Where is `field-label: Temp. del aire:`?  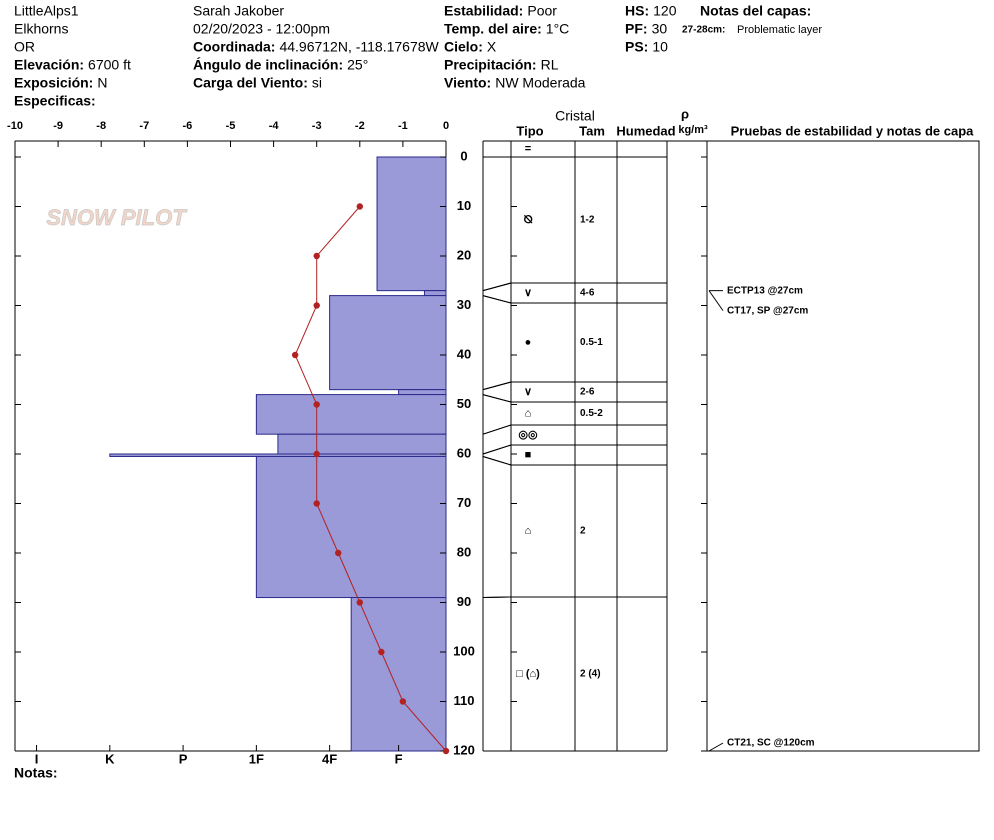 field-label: Temp. del aire: is located at coordinates (493, 29).